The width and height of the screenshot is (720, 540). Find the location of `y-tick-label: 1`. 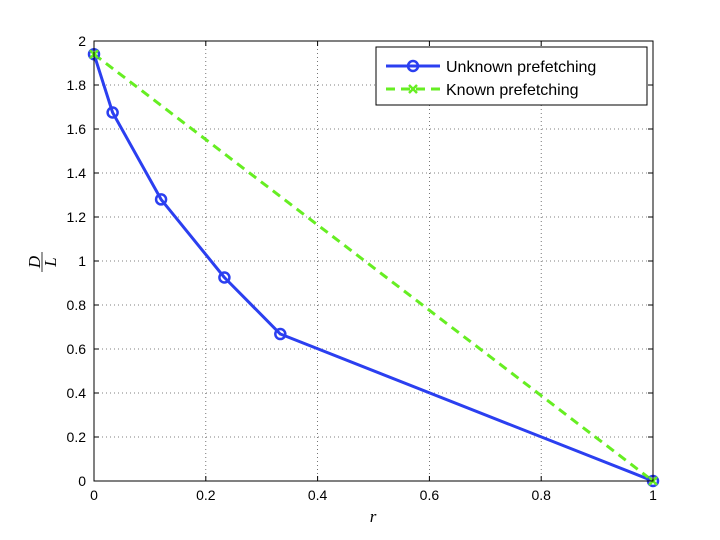

y-tick-label: 1 is located at coordinates (82, 261).